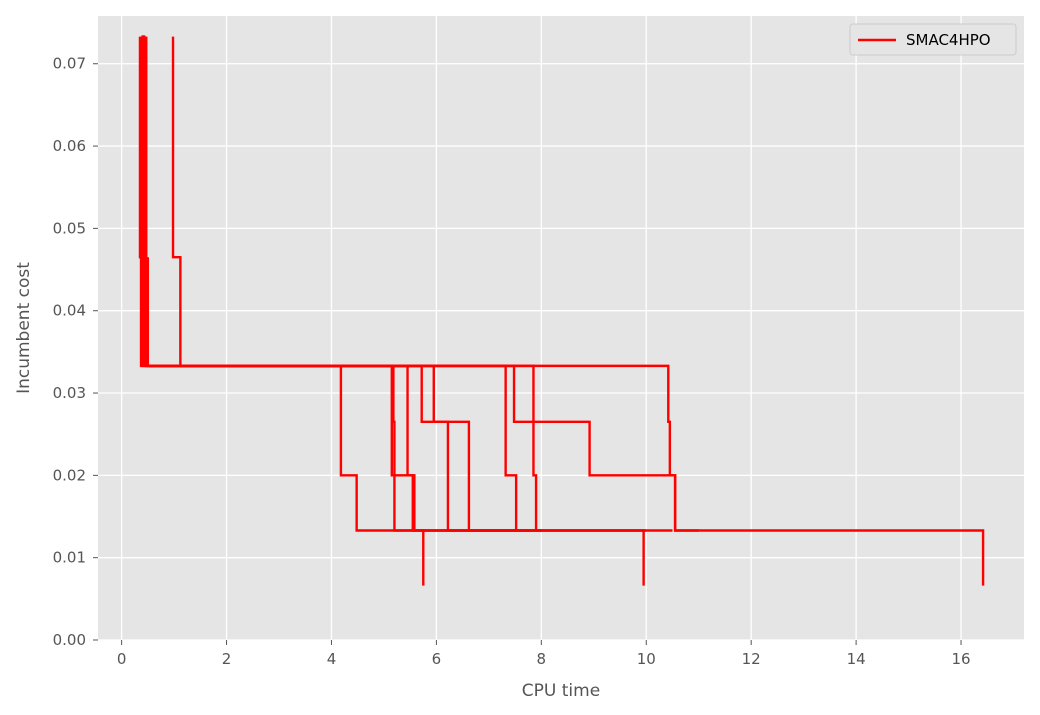 This screenshot has width=1040, height=715. Describe the element at coordinates (561, 691) in the screenshot. I see `x-axis-title: CPU time` at that location.